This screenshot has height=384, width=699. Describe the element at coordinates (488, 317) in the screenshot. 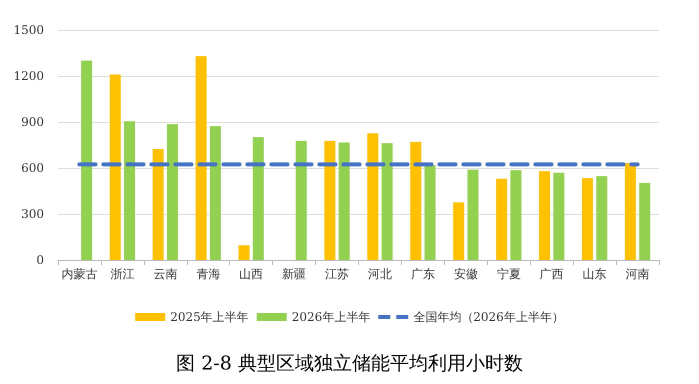

I see `legend-label: 全国年均（2026年上半年）` at that location.